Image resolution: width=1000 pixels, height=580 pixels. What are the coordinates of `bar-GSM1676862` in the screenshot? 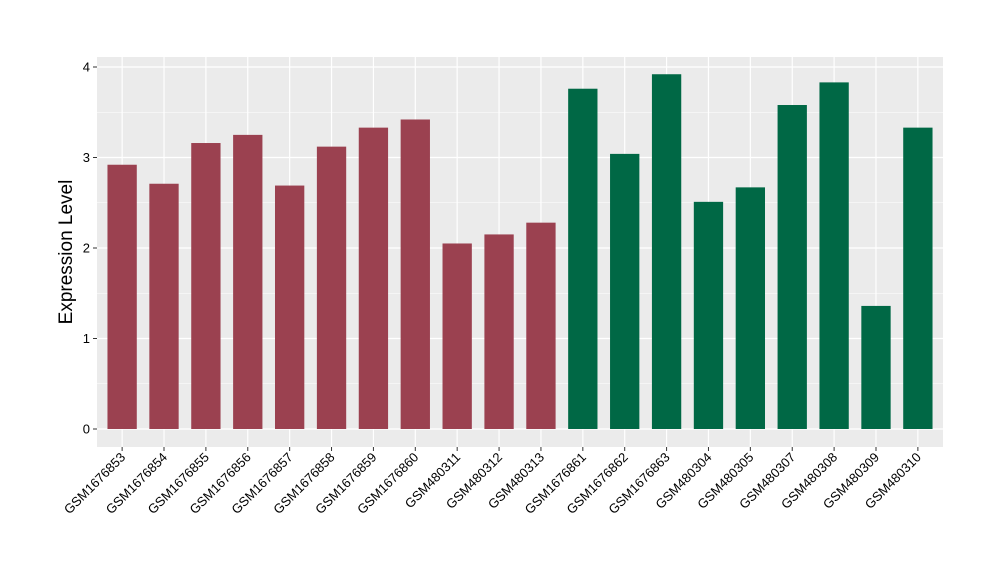 It's located at (625, 291).